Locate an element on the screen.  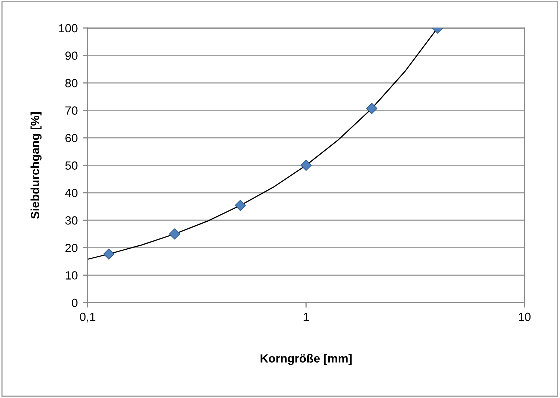
y-tick-label: 20 is located at coordinates (72, 248).